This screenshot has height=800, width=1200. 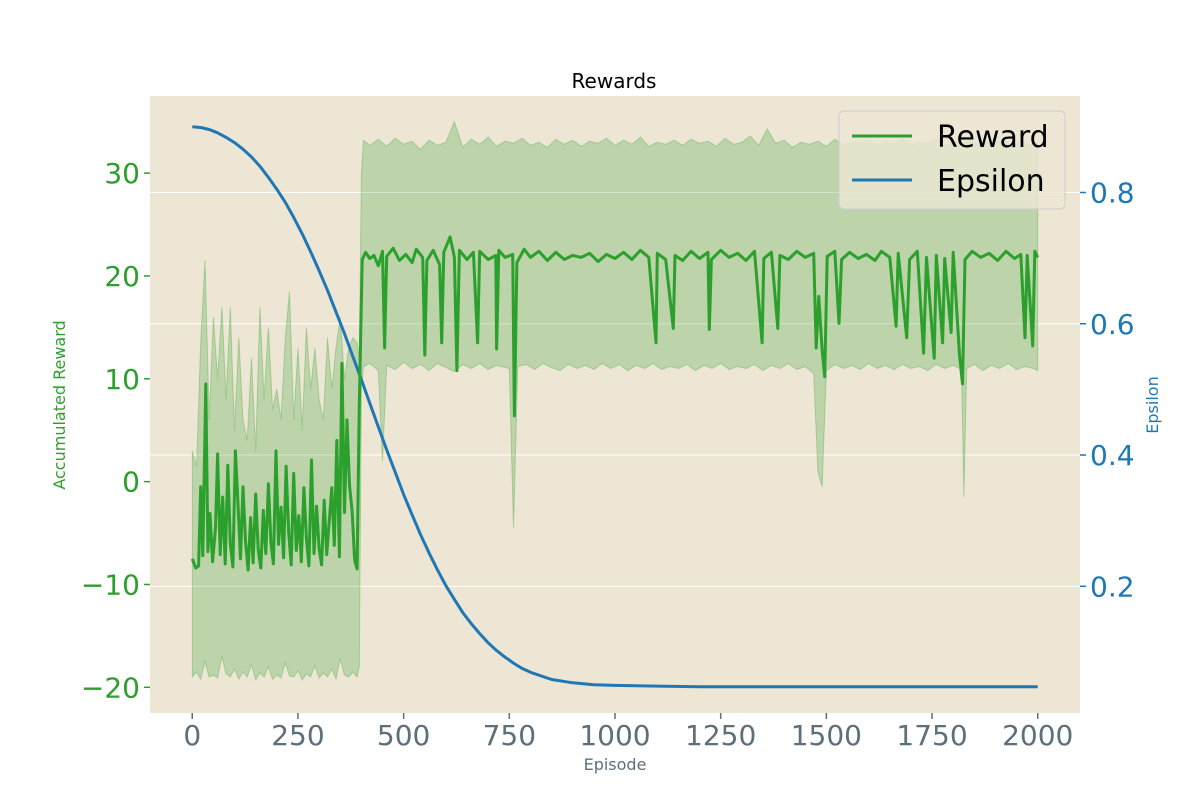 What do you see at coordinates (720, 735) in the screenshot?
I see `x-tick-label: 1250` at bounding box center [720, 735].